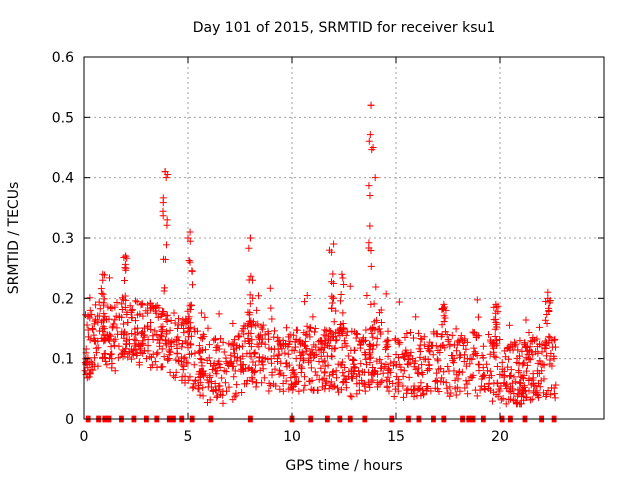 The width and height of the screenshot is (640, 480). Describe the element at coordinates (500, 437) in the screenshot. I see `x-tick-label: 20` at that location.